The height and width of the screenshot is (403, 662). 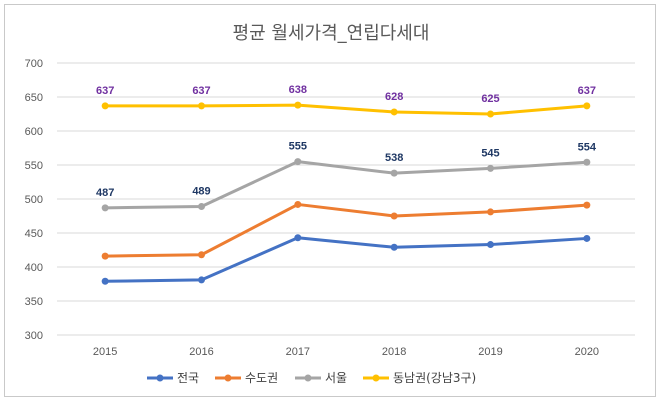 What do you see at coordinates (201, 352) in the screenshot?
I see `x-tick-label: 2016` at bounding box center [201, 352].